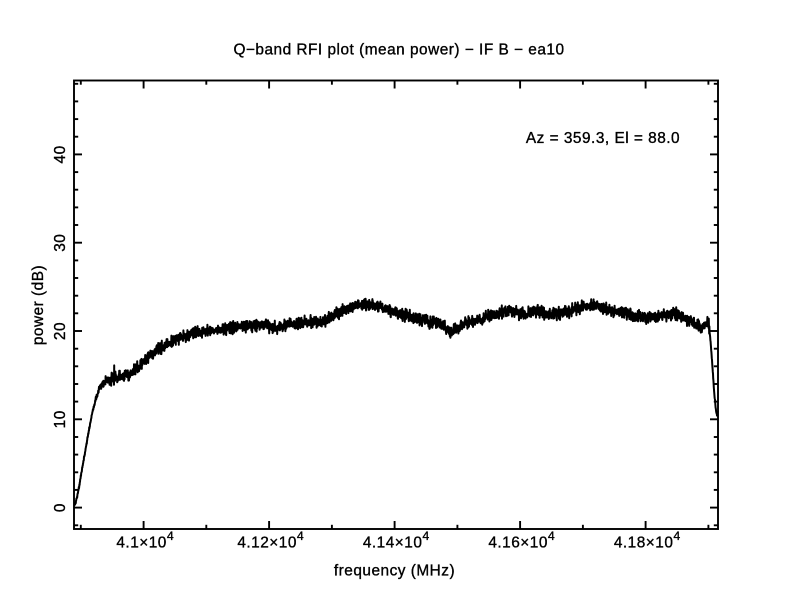  Describe the element at coordinates (38, 305) in the screenshot. I see `svg-text: power (dB)` at that location.